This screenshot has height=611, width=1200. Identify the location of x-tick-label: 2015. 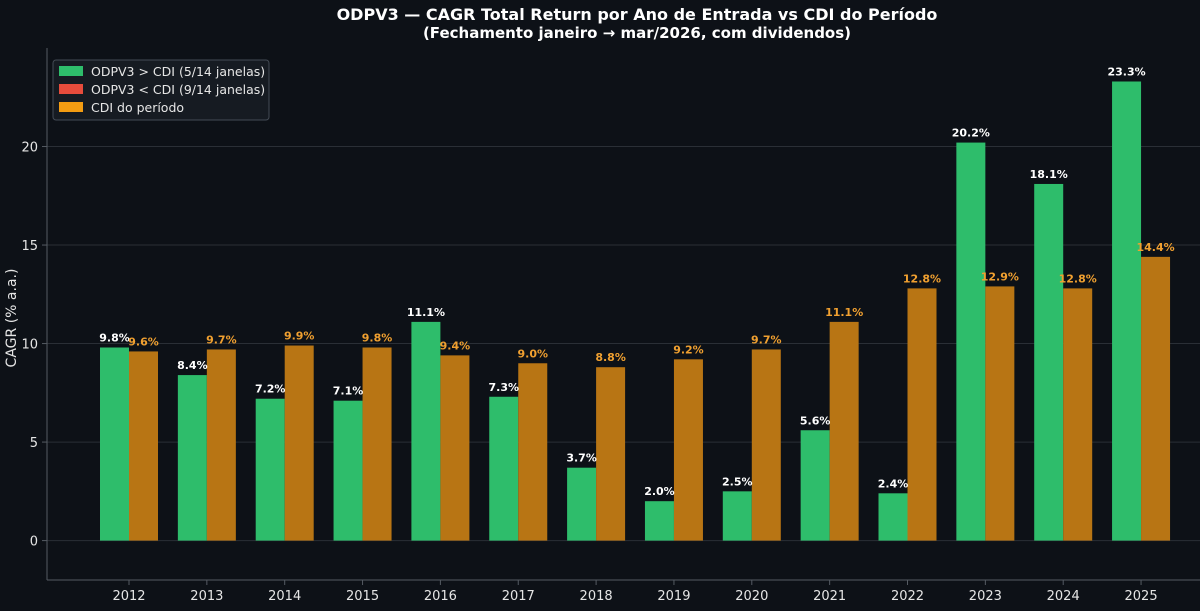
(362, 596).